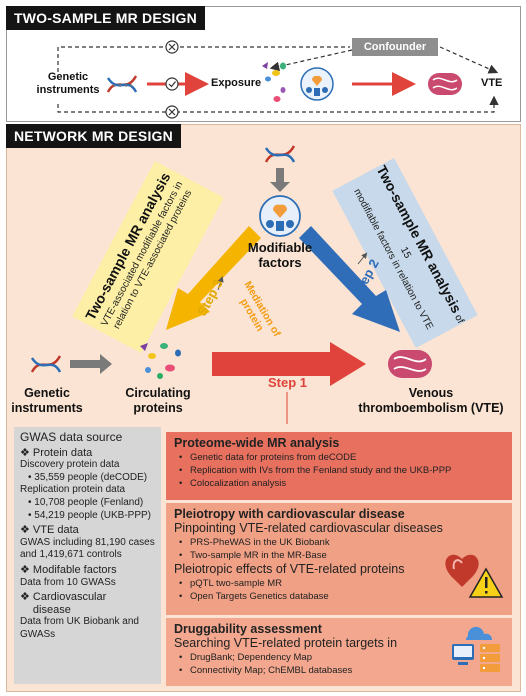 This screenshot has width=526, height=696. Describe the element at coordinates (474, 576) in the screenshot. I see `heart-warning-icon` at that location.